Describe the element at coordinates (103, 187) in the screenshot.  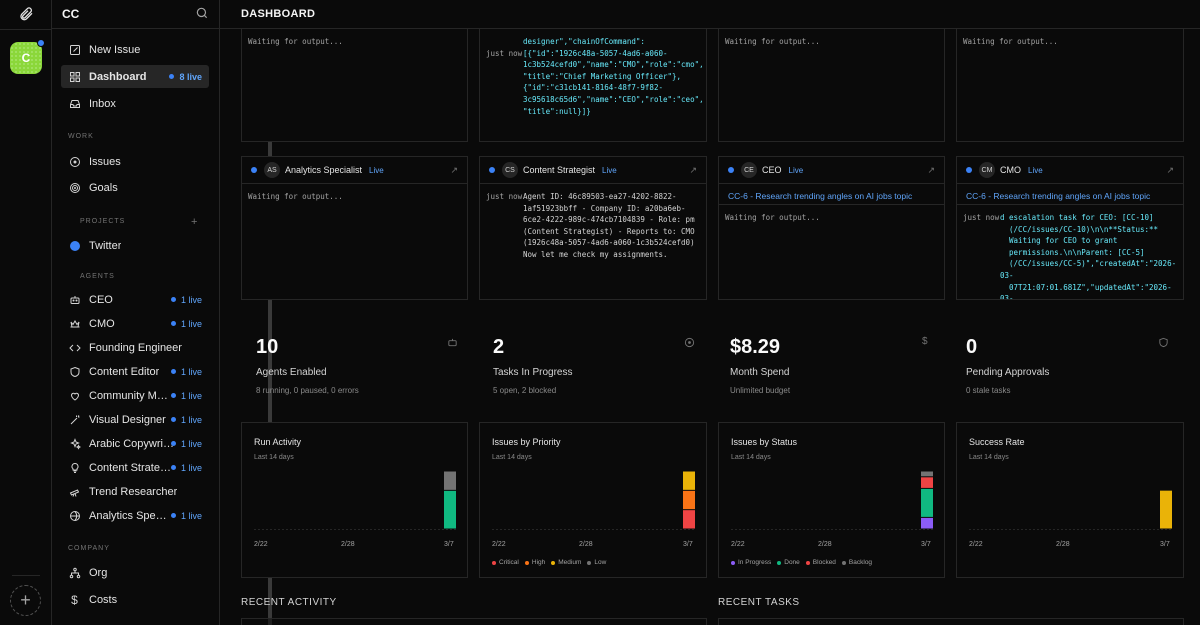
I see `goals-label: Goals` at that location.